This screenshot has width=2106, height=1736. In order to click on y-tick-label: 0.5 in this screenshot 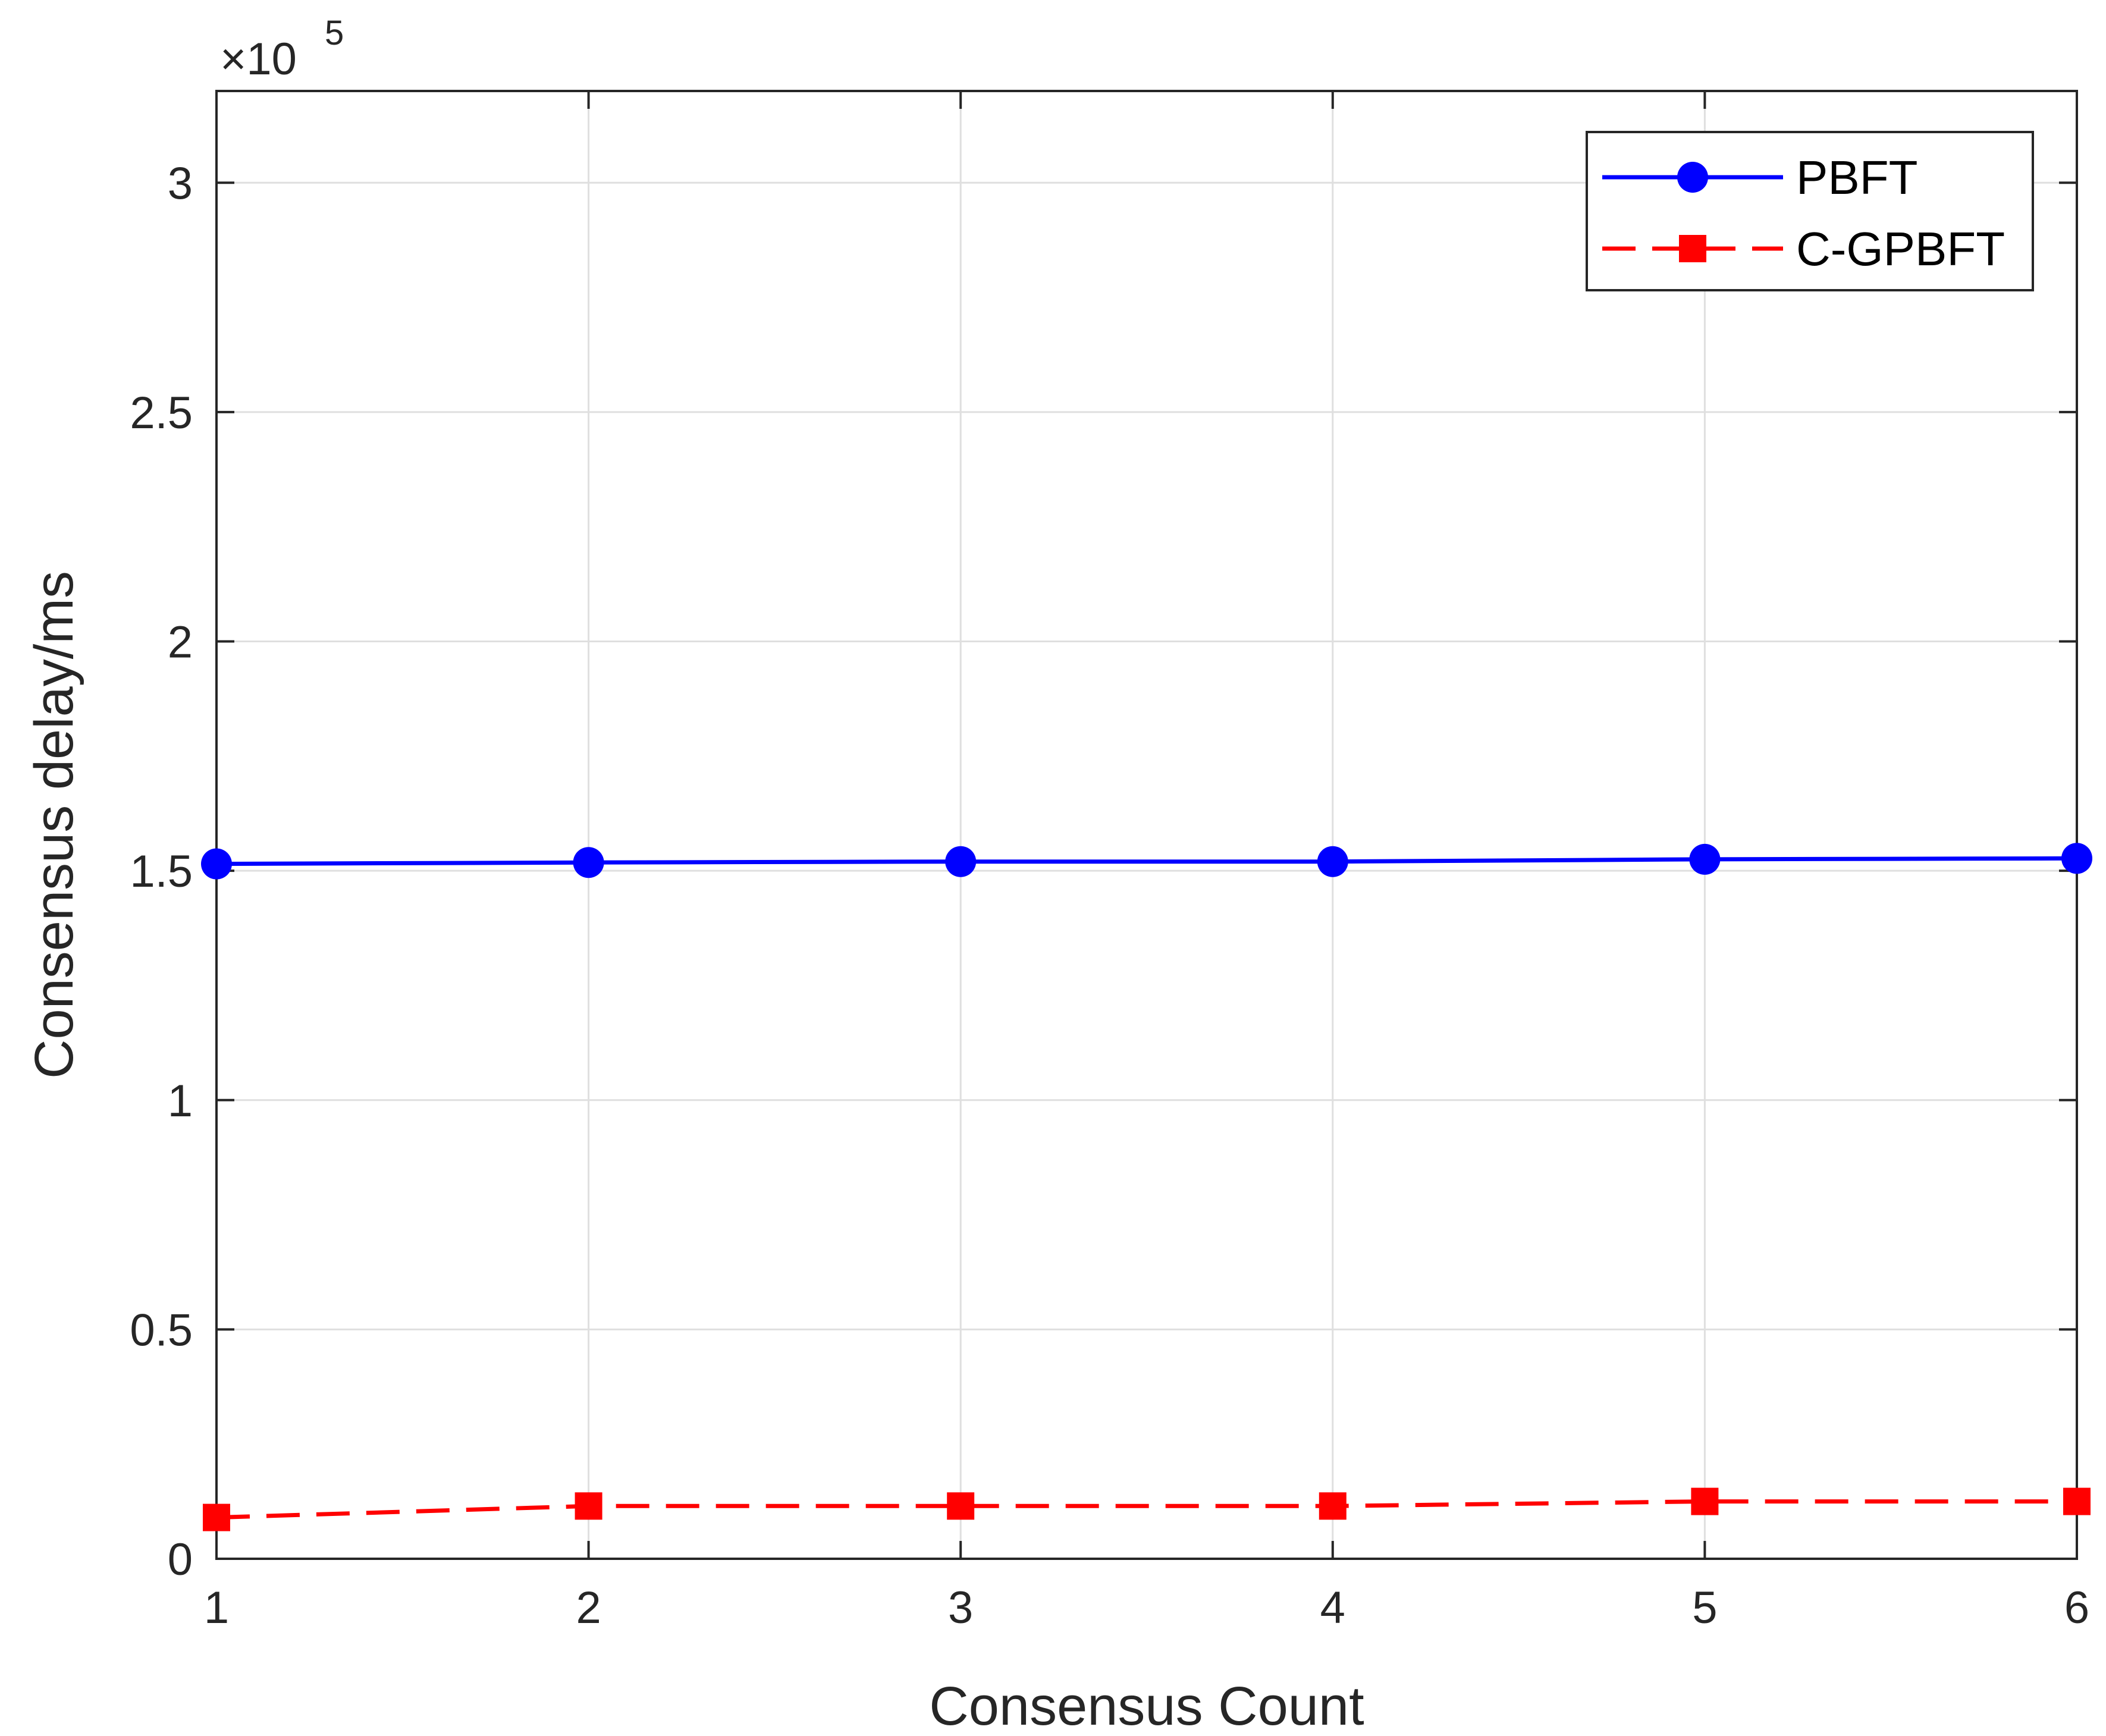, I will do `click(161, 1330)`.